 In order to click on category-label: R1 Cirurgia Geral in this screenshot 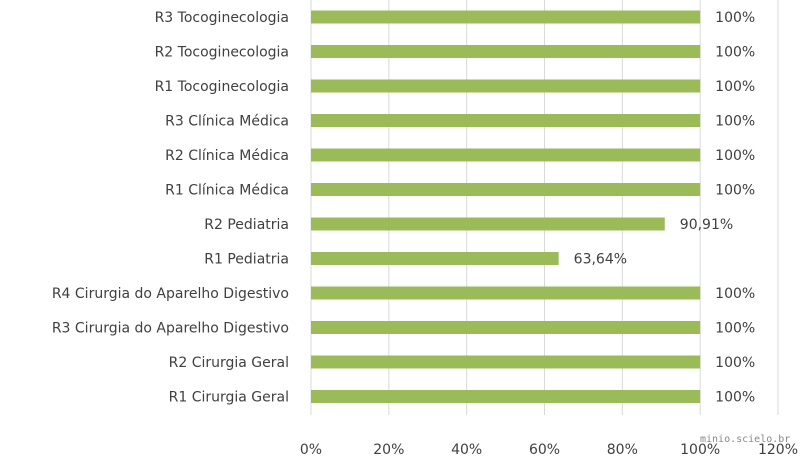, I will do `click(229, 398)`.